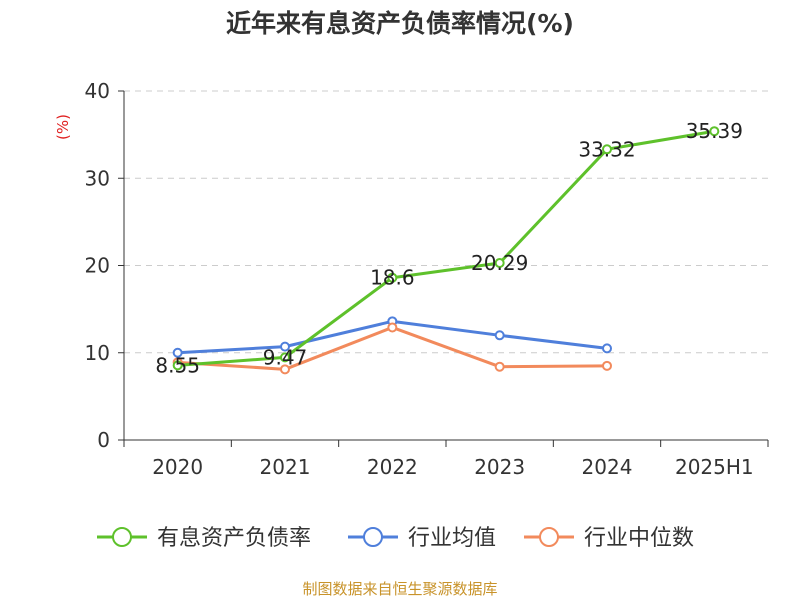  Describe the element at coordinates (177, 467) in the screenshot. I see `x-tick-label: 2020` at that location.